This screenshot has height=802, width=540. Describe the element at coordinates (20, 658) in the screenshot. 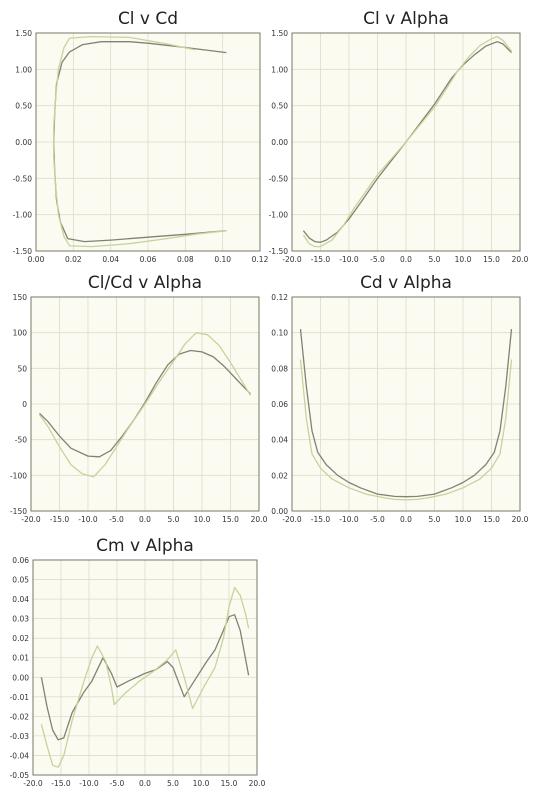

I see `y-tick-label: 0.01` at that location.